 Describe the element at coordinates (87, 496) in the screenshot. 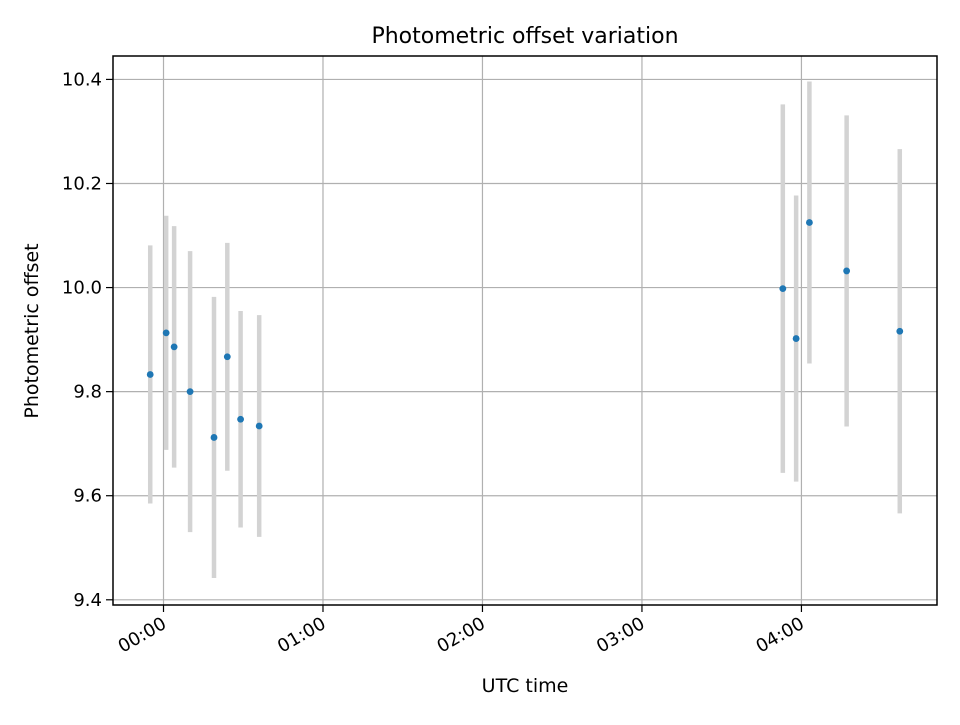

I see `y-tick-label: 9.6` at that location.